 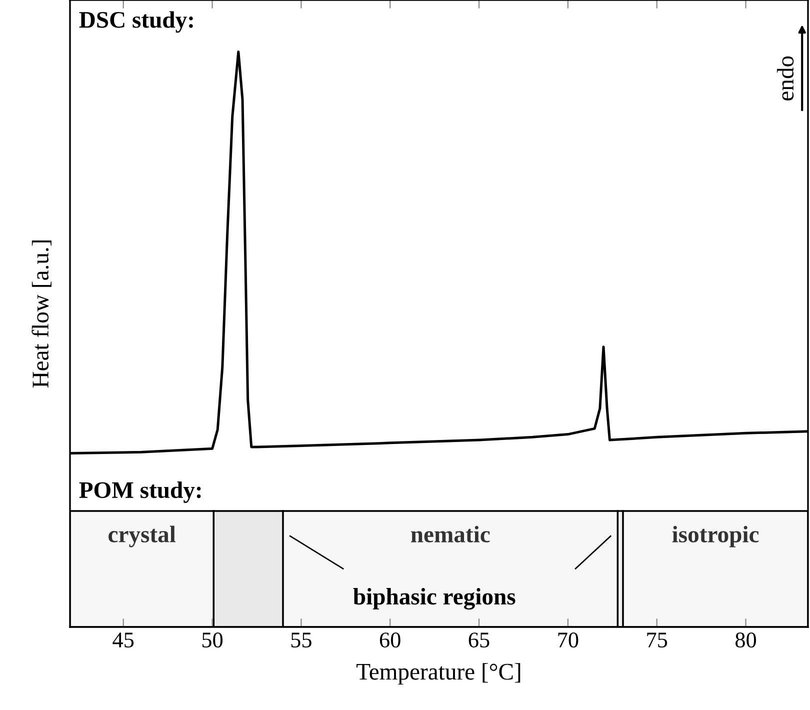 I want to click on x-tick-label: 80, so click(x=745, y=640).